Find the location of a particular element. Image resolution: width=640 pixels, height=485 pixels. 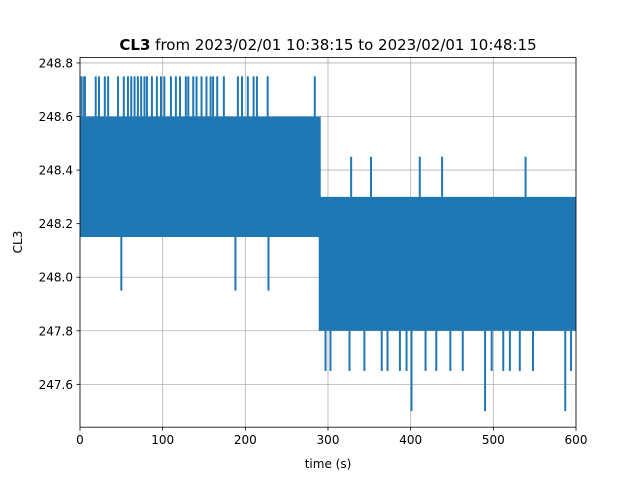

x-axis: 0 100 200 300 400 500 600 is located at coordinates (331, 437).